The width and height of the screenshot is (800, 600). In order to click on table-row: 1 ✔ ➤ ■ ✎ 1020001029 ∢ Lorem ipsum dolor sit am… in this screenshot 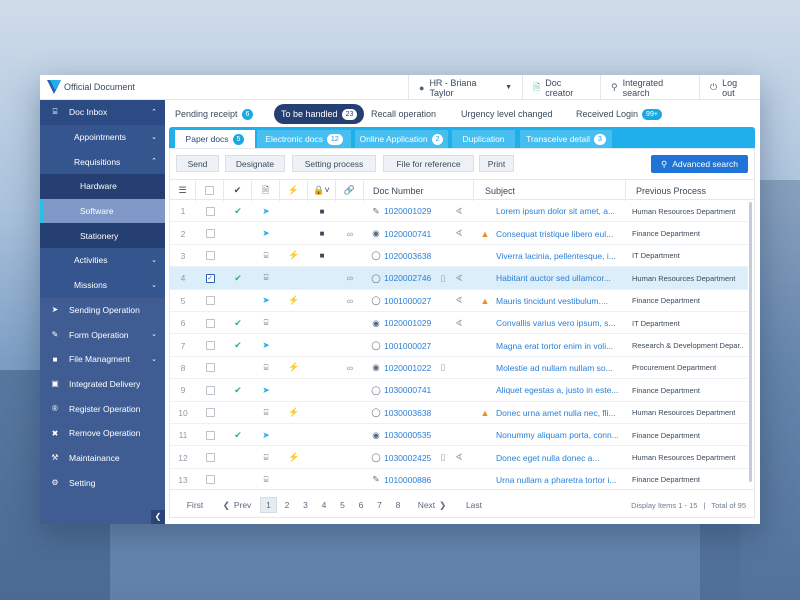, I will do `click(459, 211)`.